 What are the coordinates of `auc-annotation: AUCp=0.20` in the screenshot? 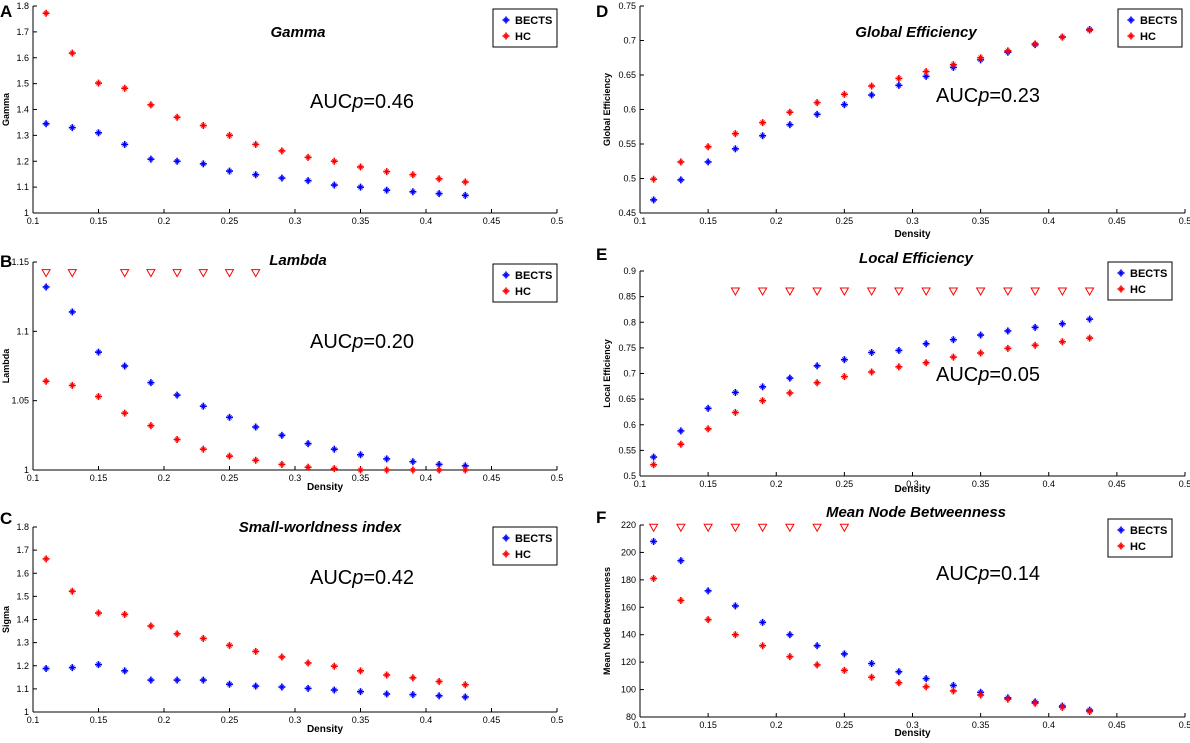 It's located at (362, 342).